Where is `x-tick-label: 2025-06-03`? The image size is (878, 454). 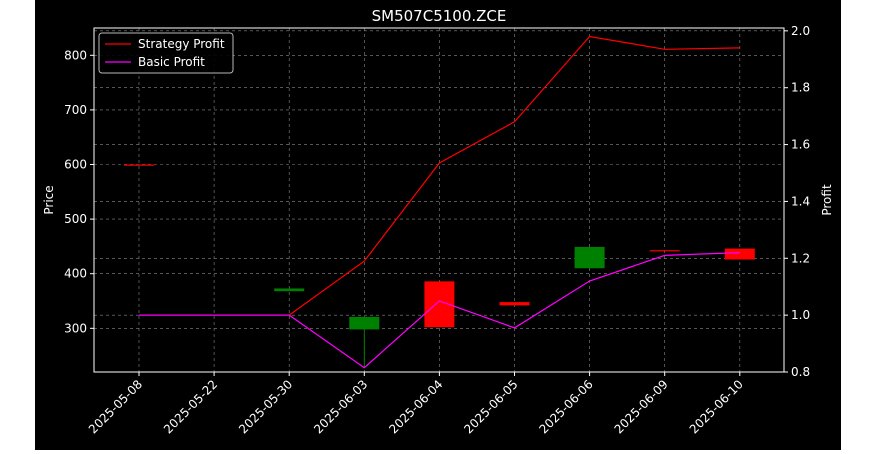
x-tick-label: 2025-06-03 is located at coordinates (340, 406).